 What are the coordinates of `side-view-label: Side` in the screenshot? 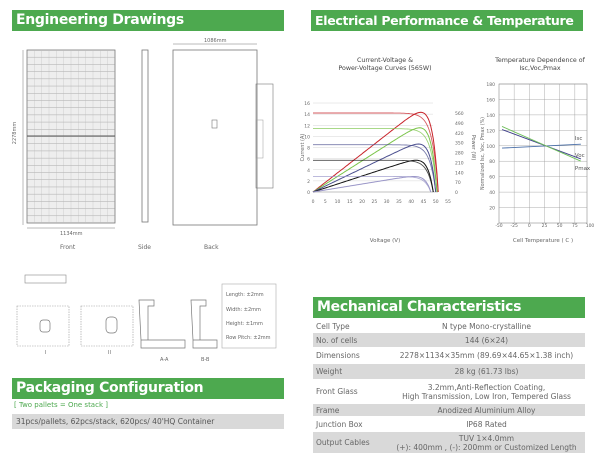 It's located at (144, 247).